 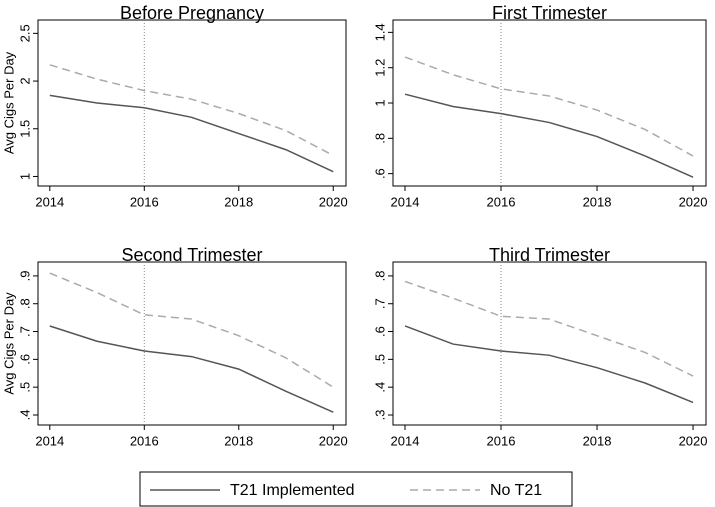 What do you see at coordinates (549, 13) in the screenshot?
I see `panel-title: First Trimester` at bounding box center [549, 13].